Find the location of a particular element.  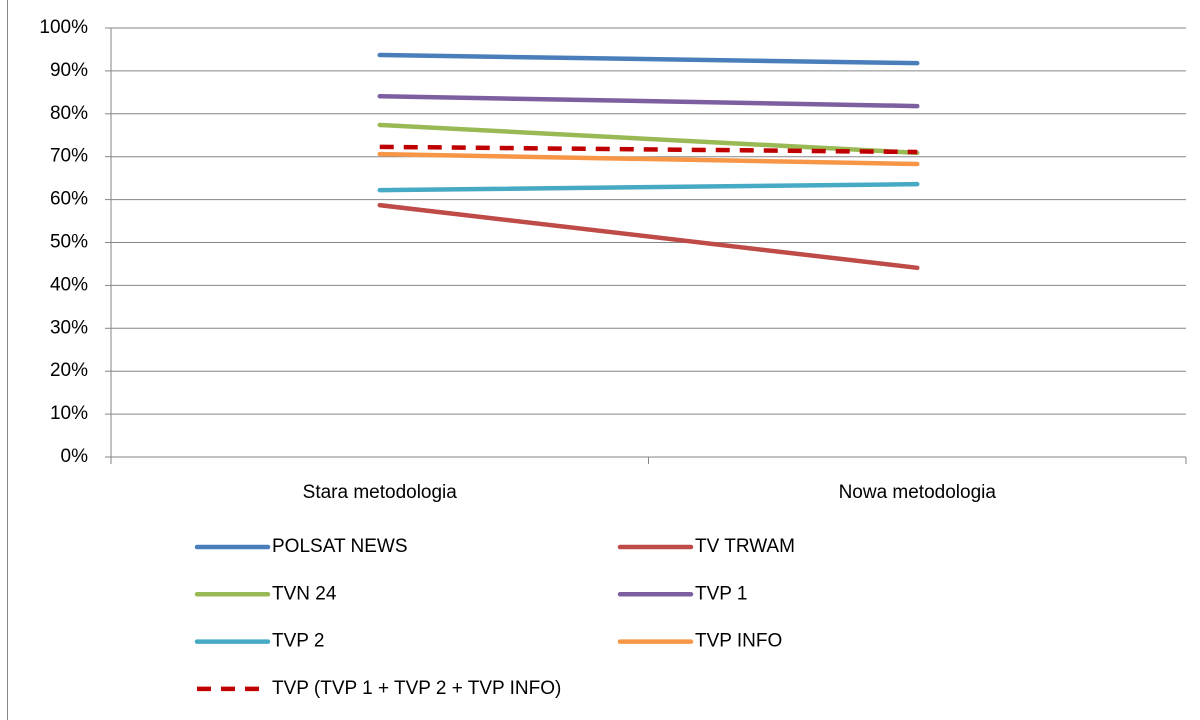

x-tick-label: Nowa metodologia is located at coordinates (918, 492).